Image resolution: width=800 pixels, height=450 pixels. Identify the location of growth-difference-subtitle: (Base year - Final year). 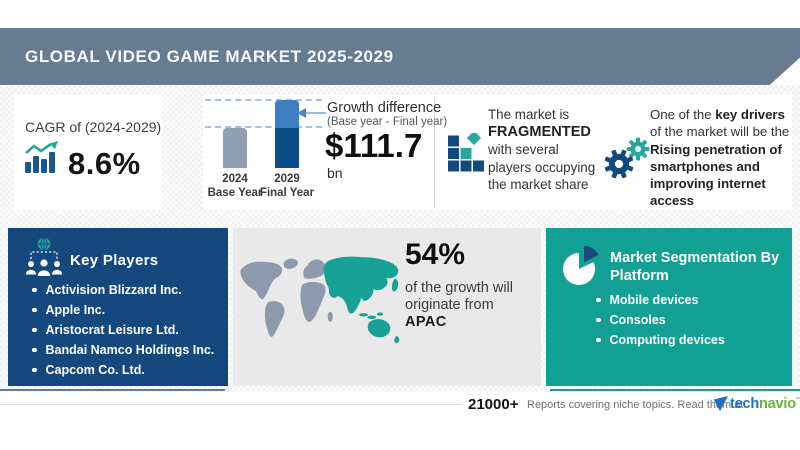
(387, 122).